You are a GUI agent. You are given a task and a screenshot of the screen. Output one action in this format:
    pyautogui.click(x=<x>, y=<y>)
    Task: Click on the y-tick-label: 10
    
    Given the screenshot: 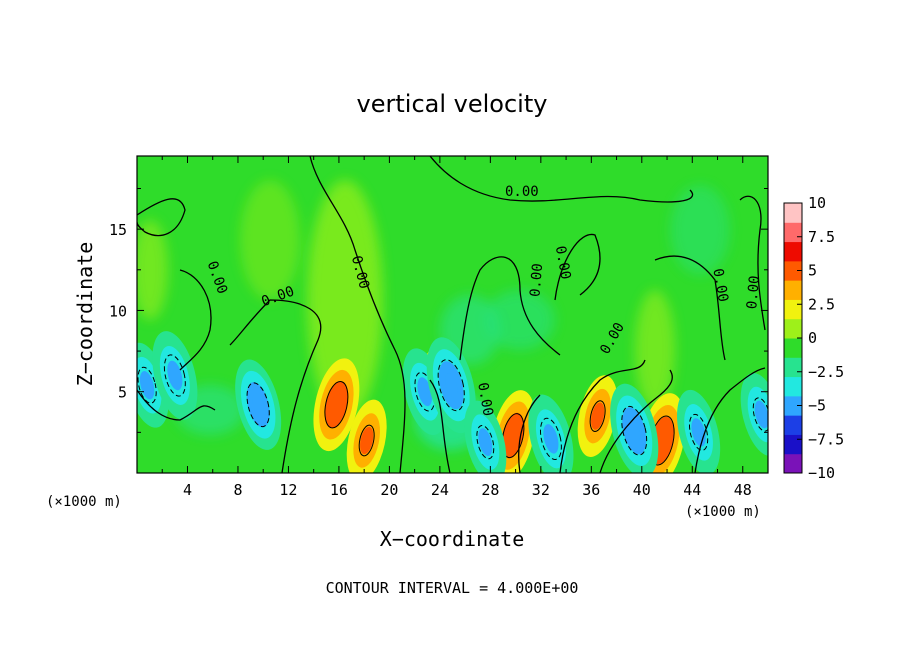 What is the action you would take?
    pyautogui.click(x=118, y=311)
    